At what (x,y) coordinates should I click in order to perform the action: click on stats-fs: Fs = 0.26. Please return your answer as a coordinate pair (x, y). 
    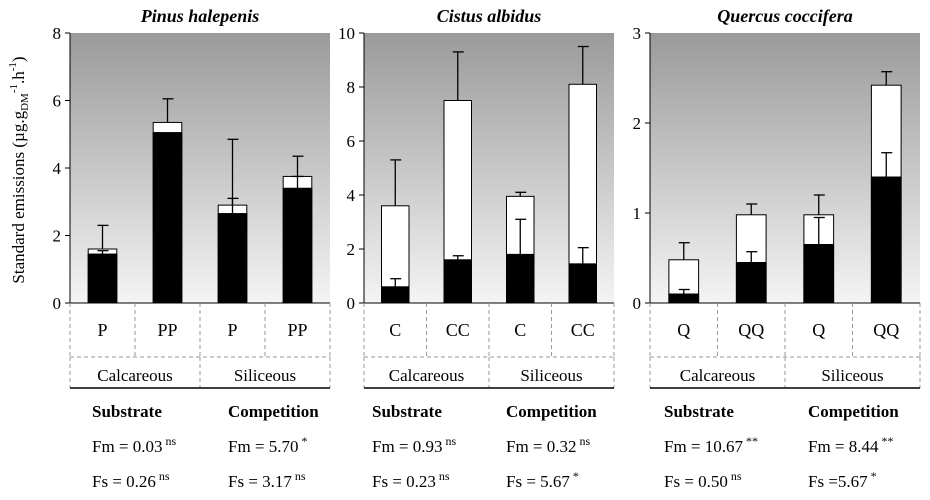
    Looking at the image, I should click on (124, 481).